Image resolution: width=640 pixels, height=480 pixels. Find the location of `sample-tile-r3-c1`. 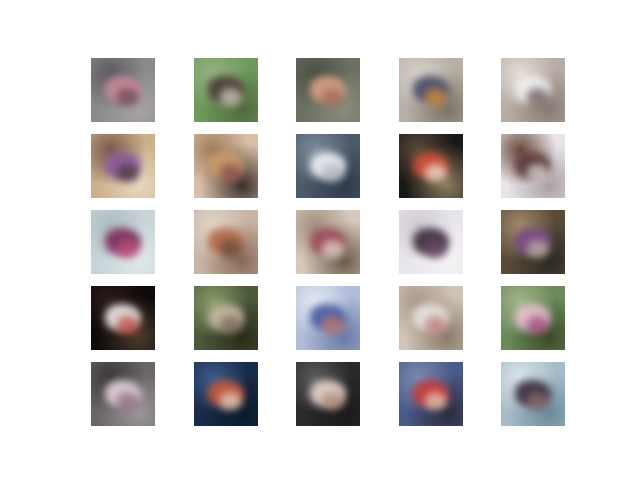

sample-tile-r3-c1 is located at coordinates (123, 242).